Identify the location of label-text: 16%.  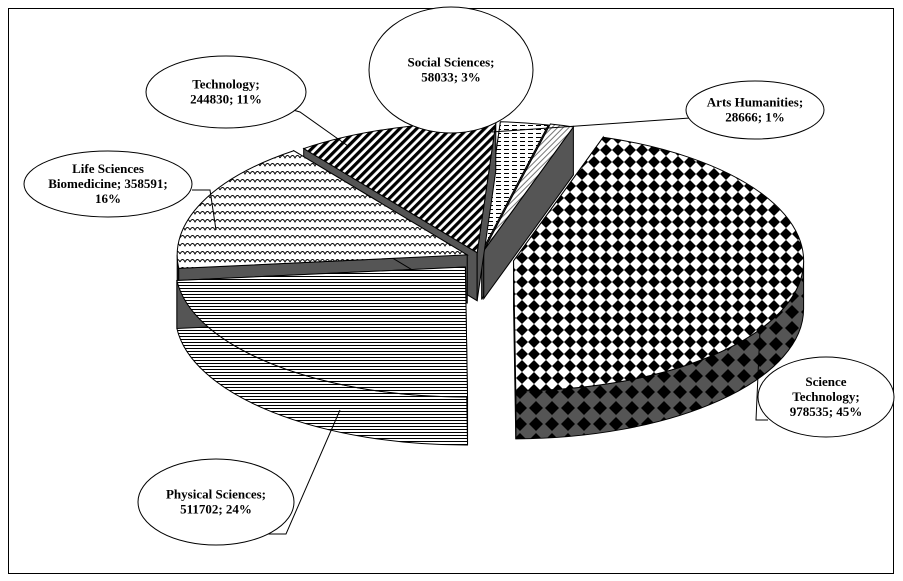
(108, 198).